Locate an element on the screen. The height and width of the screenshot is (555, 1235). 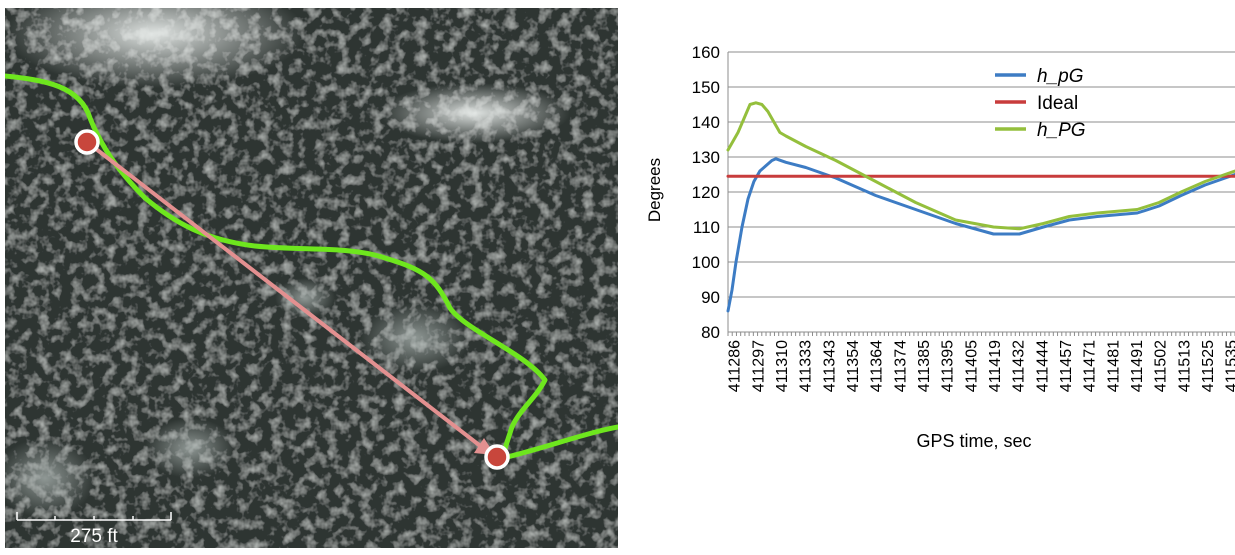
legend-label: h_PG is located at coordinates (1061, 130).